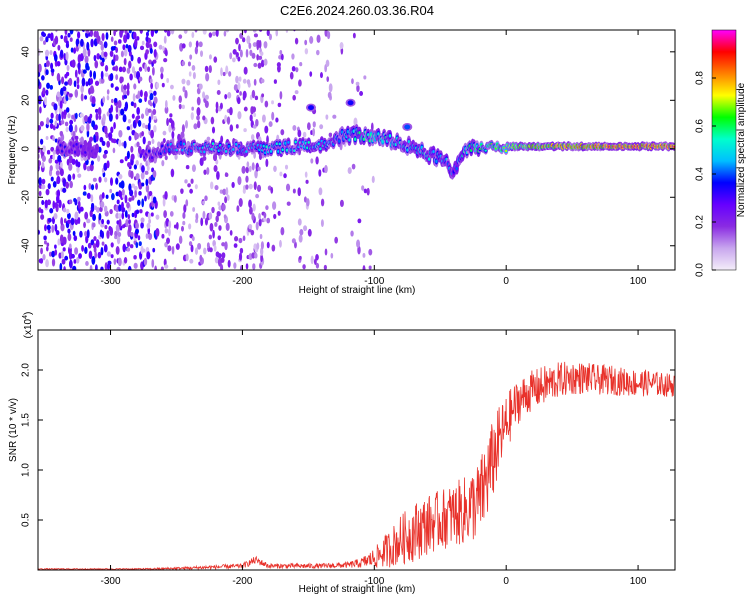 This screenshot has width=750, height=600. Describe the element at coordinates (700, 174) in the screenshot. I see `colorbar-tick-label: 0.4` at that location.